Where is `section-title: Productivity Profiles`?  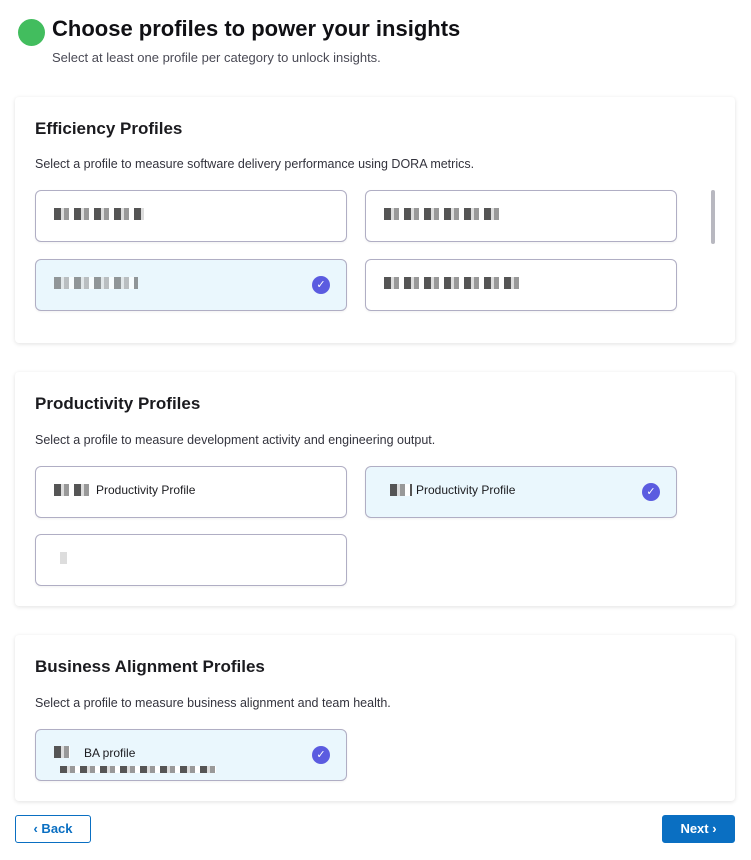
section-title: Productivity Profiles is located at coordinates (118, 403).